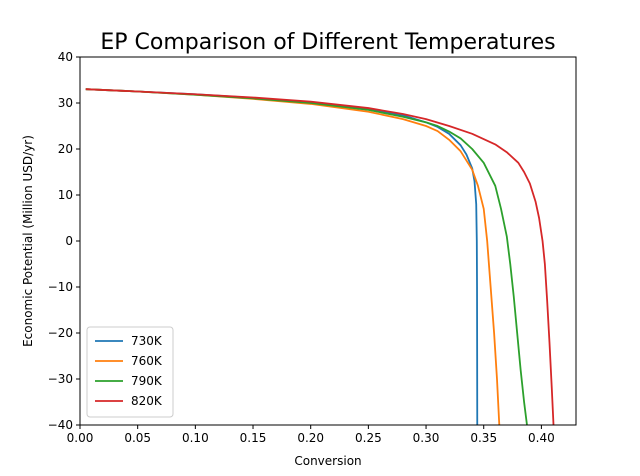 This screenshot has width=640, height=476. I want to click on x-tick-label: 0.00, so click(80, 438).